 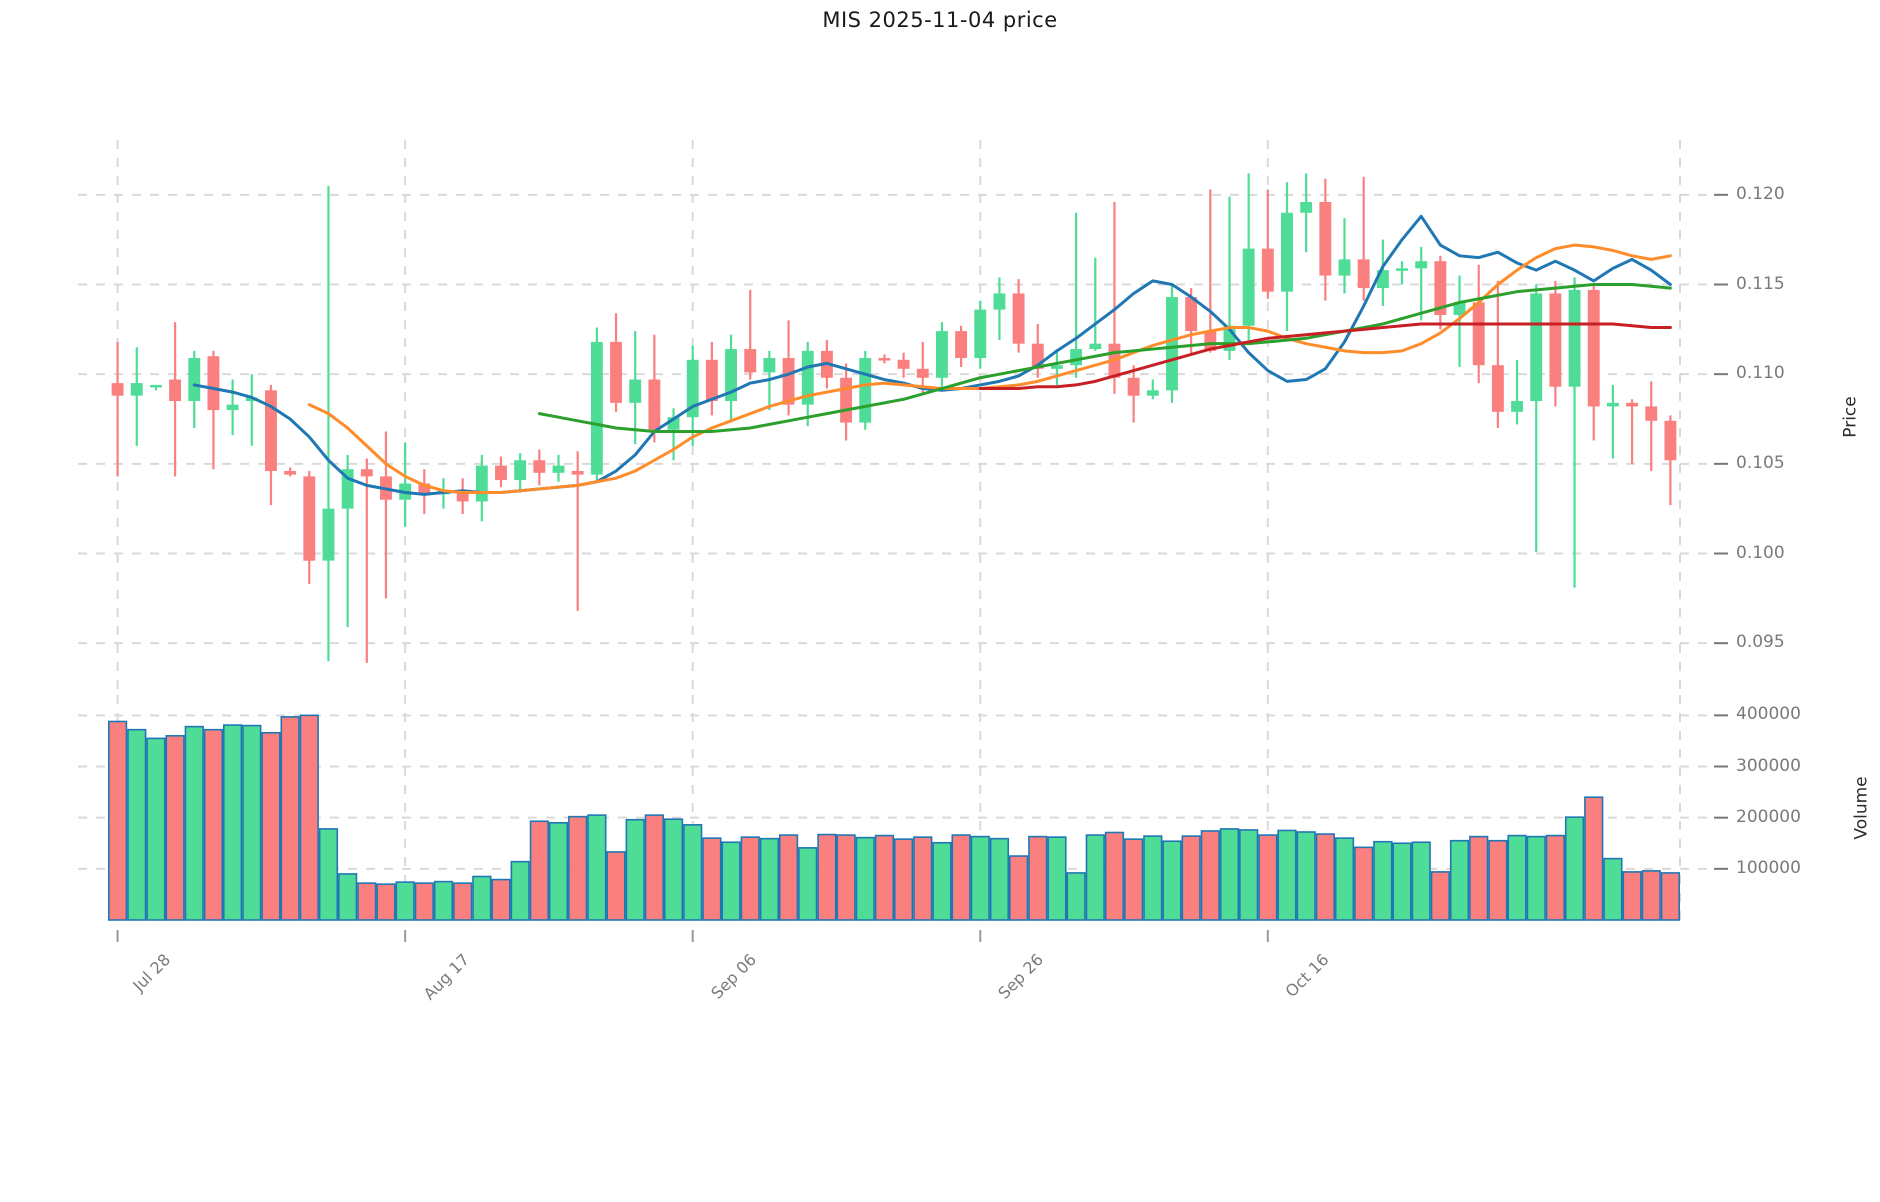 What do you see at coordinates (1768, 714) in the screenshot?
I see `volume-tick-label: 400000` at bounding box center [1768, 714].